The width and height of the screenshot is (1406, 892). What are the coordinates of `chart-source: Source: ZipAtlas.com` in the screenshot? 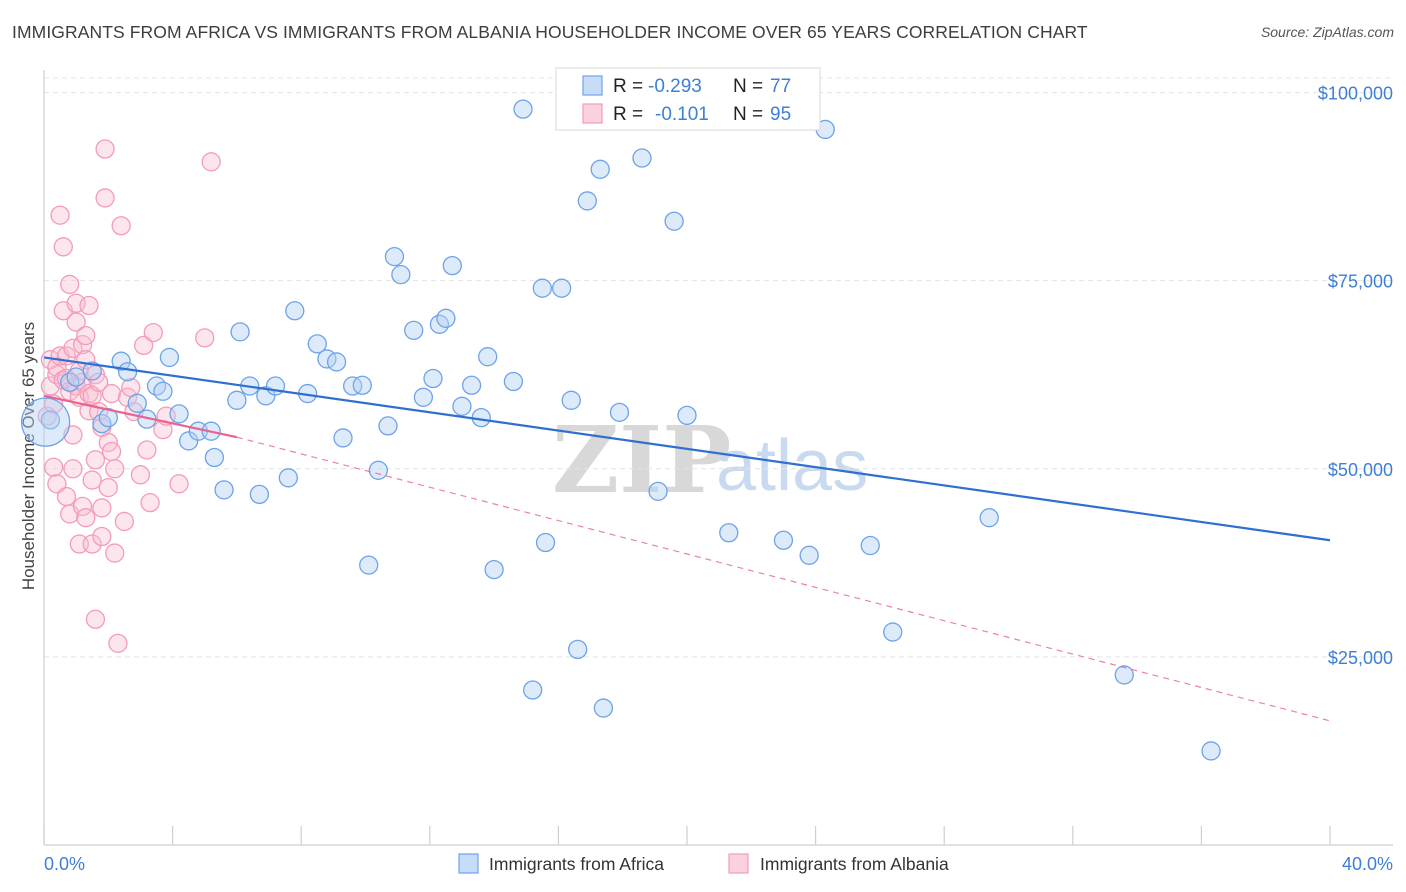 It's located at (1327, 32).